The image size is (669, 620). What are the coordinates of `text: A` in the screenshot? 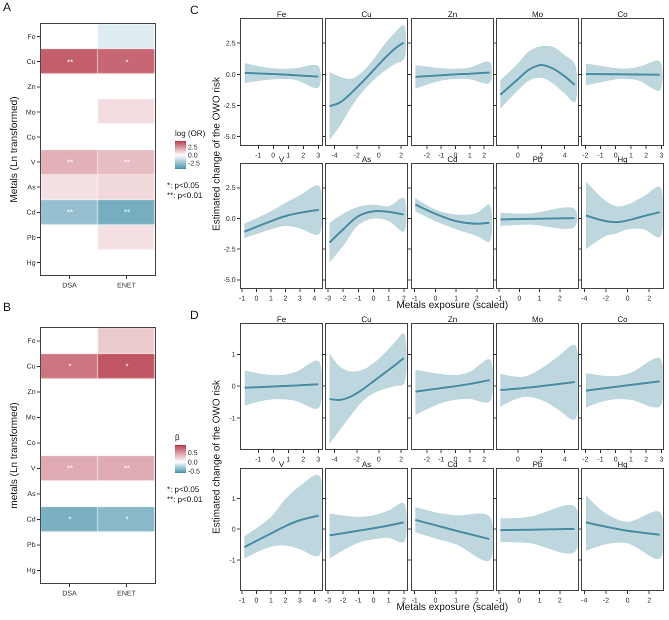 It's located at (7, 7).